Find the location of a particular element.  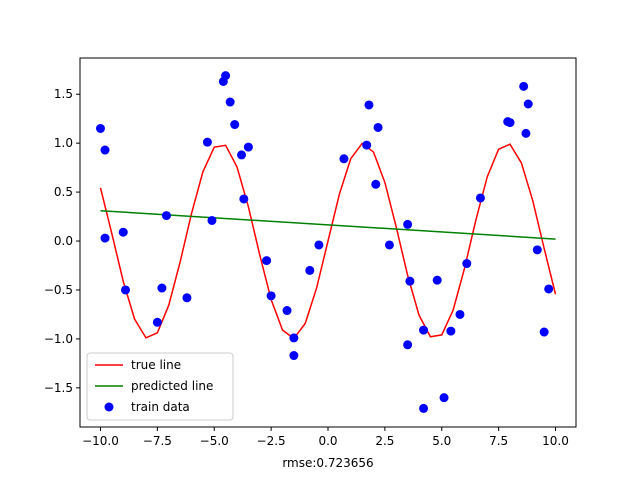

y-axis: −1.5 −1.0 −0.5 0.0 0.5 1.0 1.5 is located at coordinates (62, 241).